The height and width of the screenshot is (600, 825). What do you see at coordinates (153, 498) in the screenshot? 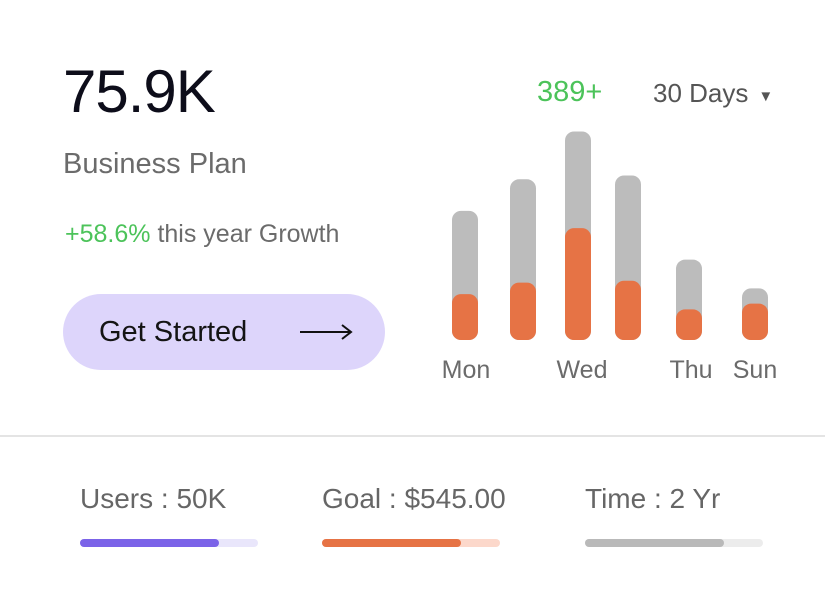
I see `stat-users-label: Users : 50K` at bounding box center [153, 498].